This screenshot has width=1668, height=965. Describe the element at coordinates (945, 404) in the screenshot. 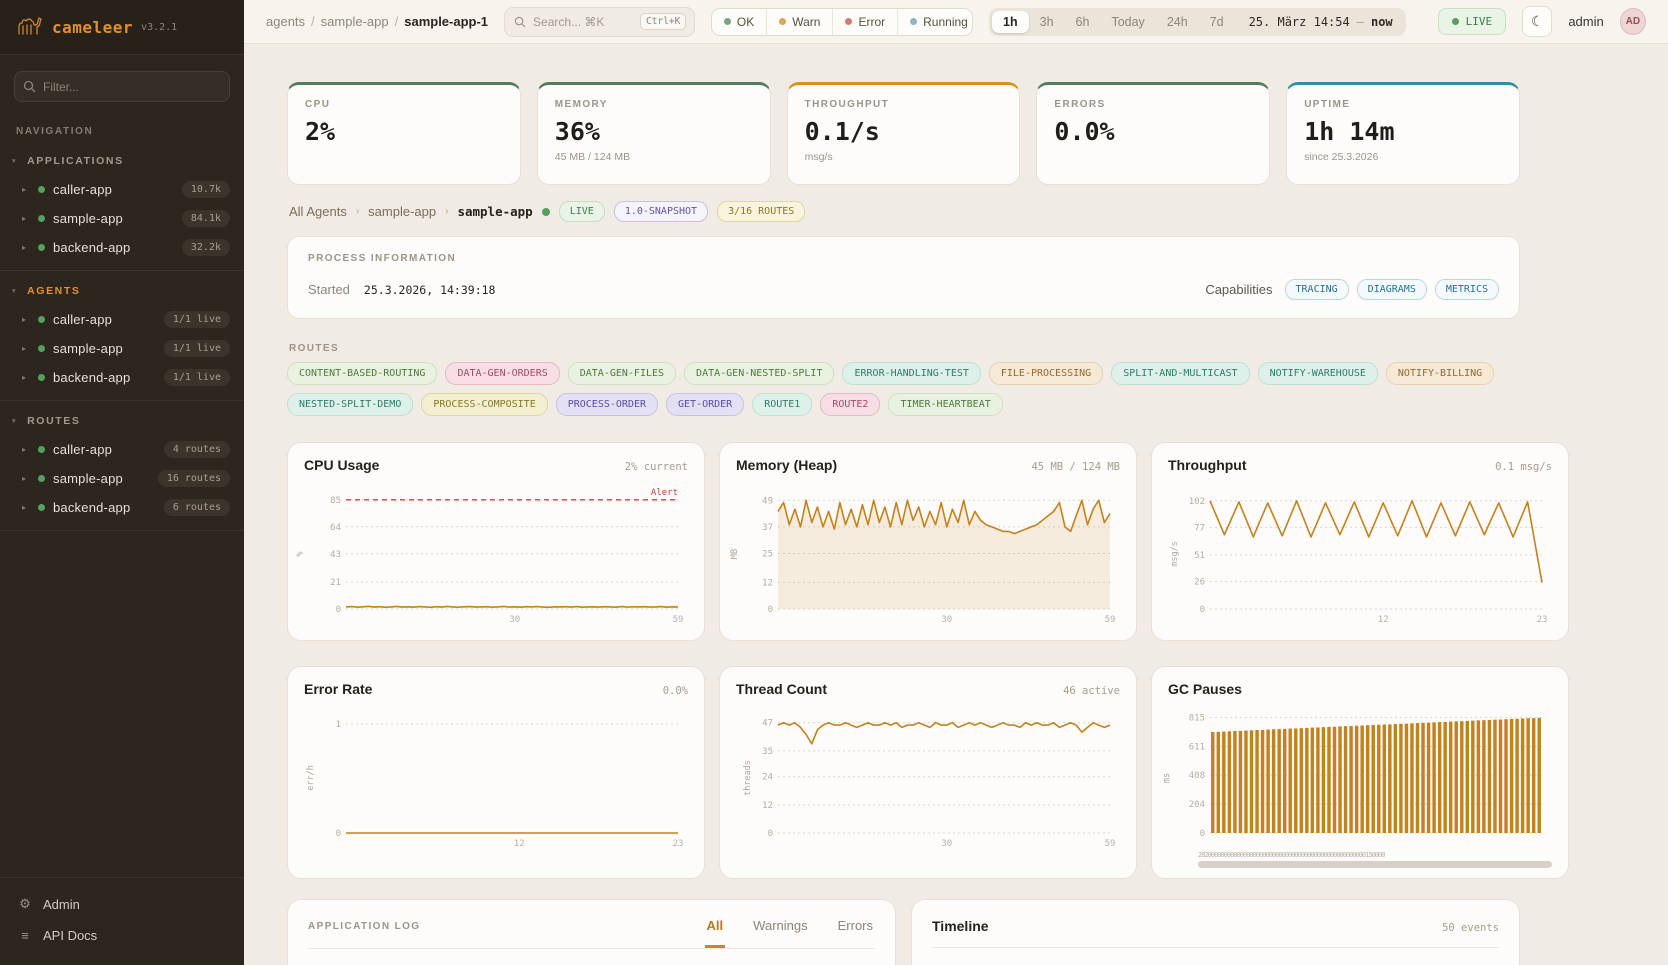

I see `route-chip-timer-heartbeat: TIMER-HEARTBEAT` at that location.